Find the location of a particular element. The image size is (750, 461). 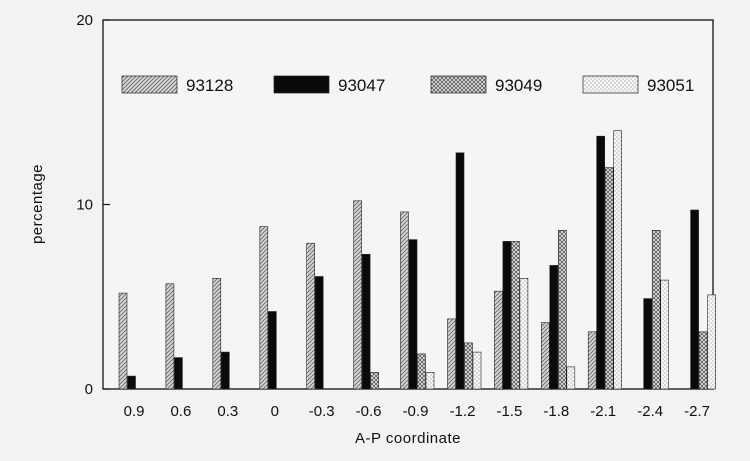

x-tick-label: 0 is located at coordinates (275, 411).